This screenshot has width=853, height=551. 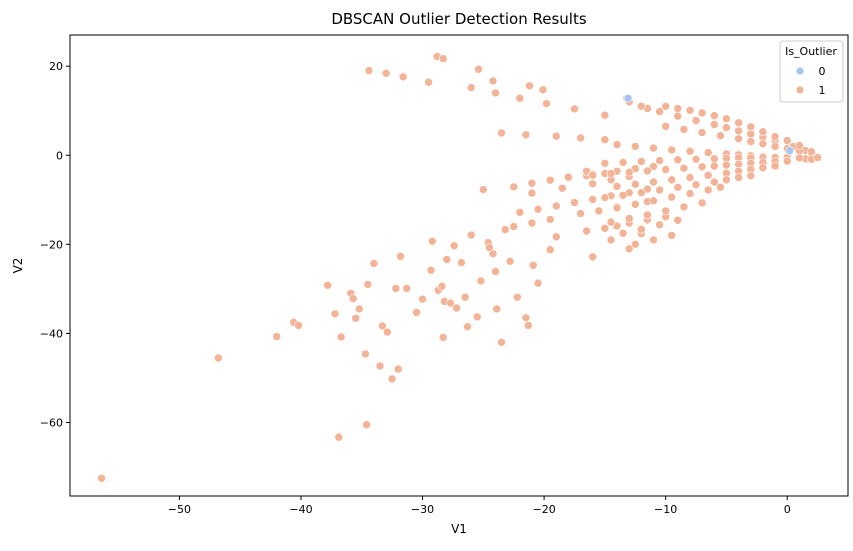 What do you see at coordinates (179, 509) in the screenshot?
I see `x-tick-label: −50` at bounding box center [179, 509].